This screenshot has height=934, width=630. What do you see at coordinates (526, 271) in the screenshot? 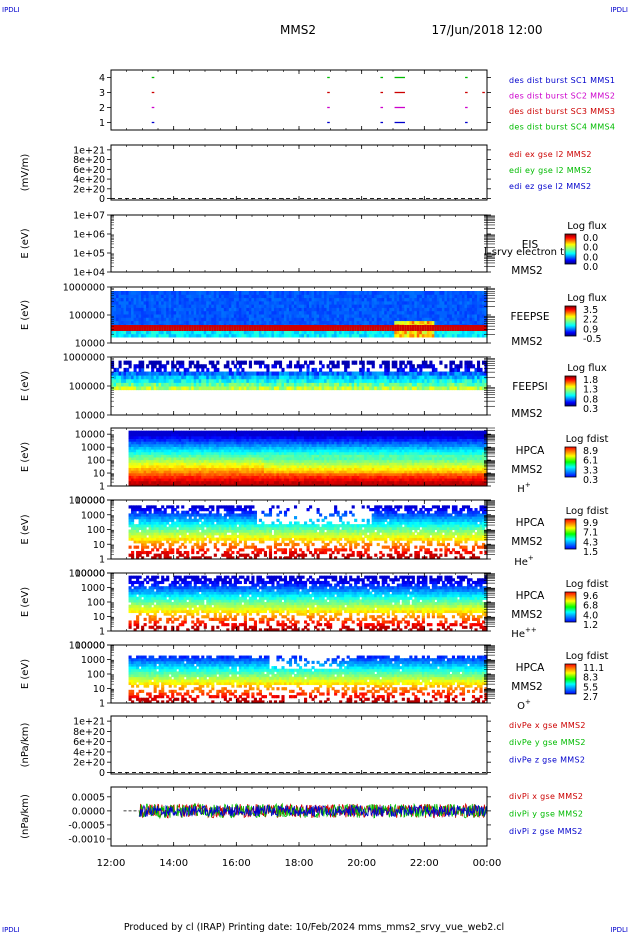
I see `spacecraft-label: MMS2` at bounding box center [526, 271].